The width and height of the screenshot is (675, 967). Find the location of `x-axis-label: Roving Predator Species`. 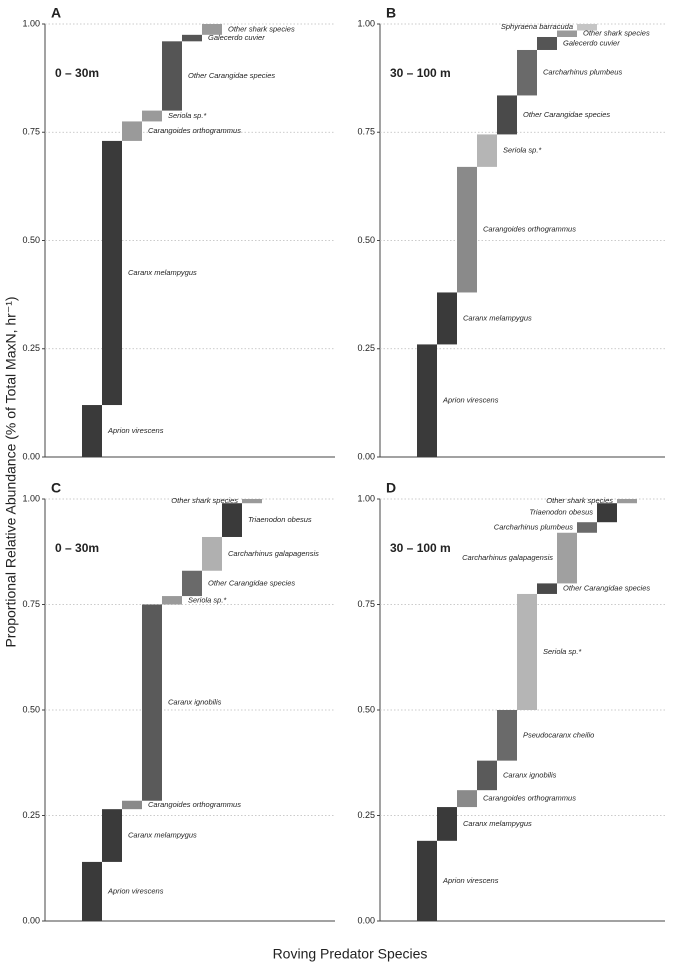

x-axis-label: Roving Predator Species is located at coordinates (350, 954).